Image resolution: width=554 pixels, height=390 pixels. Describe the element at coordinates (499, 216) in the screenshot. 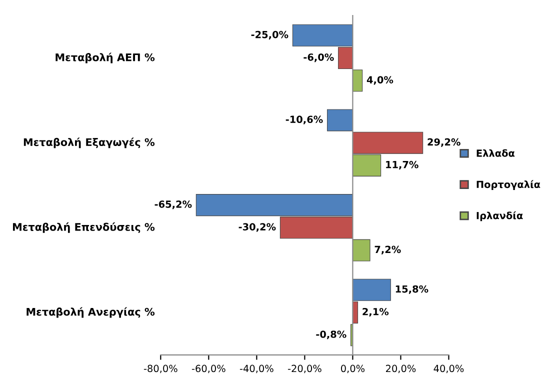

I see `legend-label: Ιρλανδία` at that location.